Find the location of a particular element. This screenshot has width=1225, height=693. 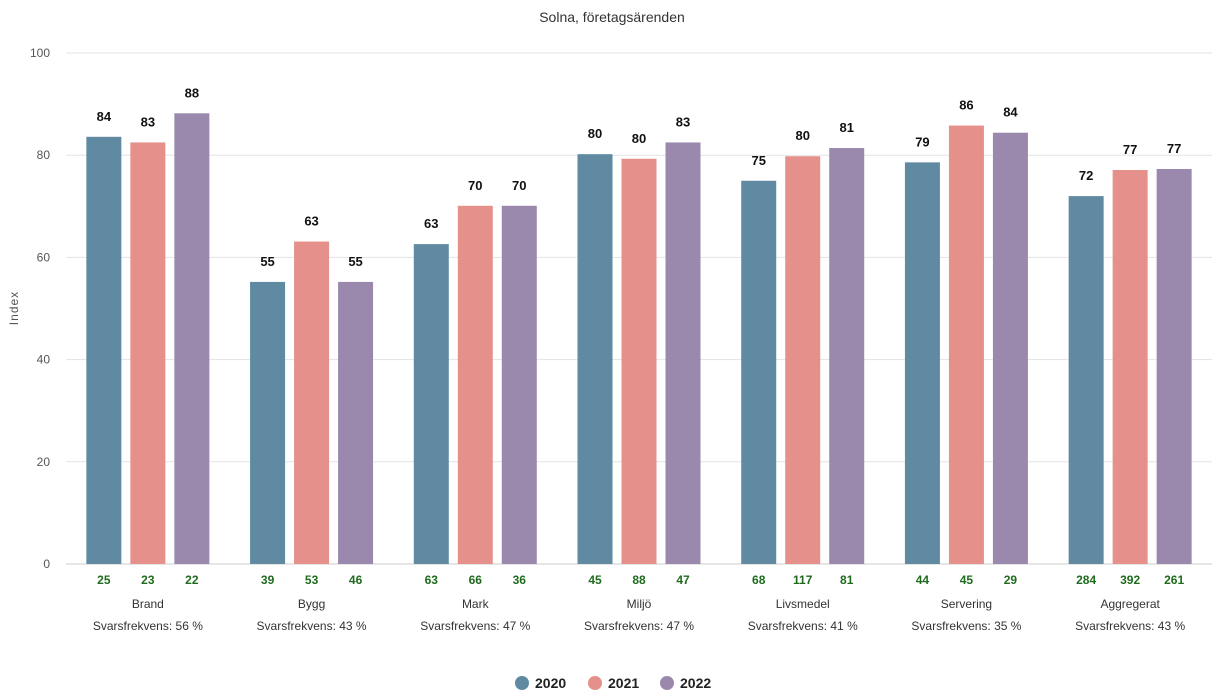

y-tick-label: 0 is located at coordinates (46, 564).